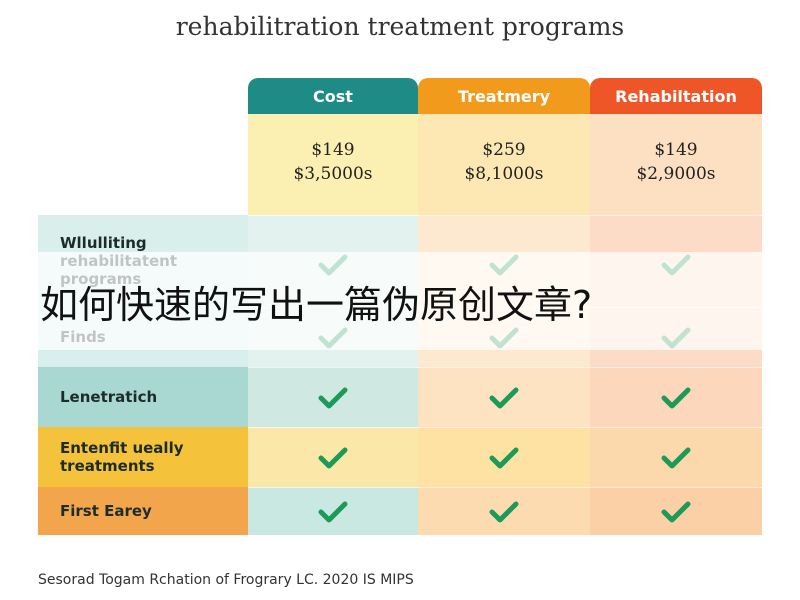 The height and width of the screenshot is (600, 800). Describe the element at coordinates (504, 174) in the screenshot. I see `price-text: $8,1000s` at that location.